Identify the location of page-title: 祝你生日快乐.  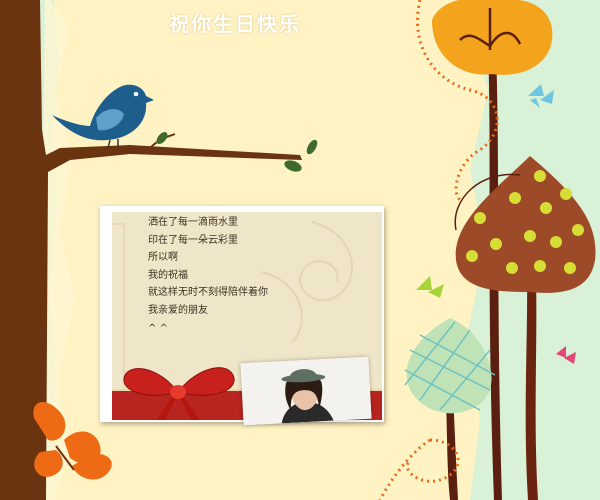
(235, 24).